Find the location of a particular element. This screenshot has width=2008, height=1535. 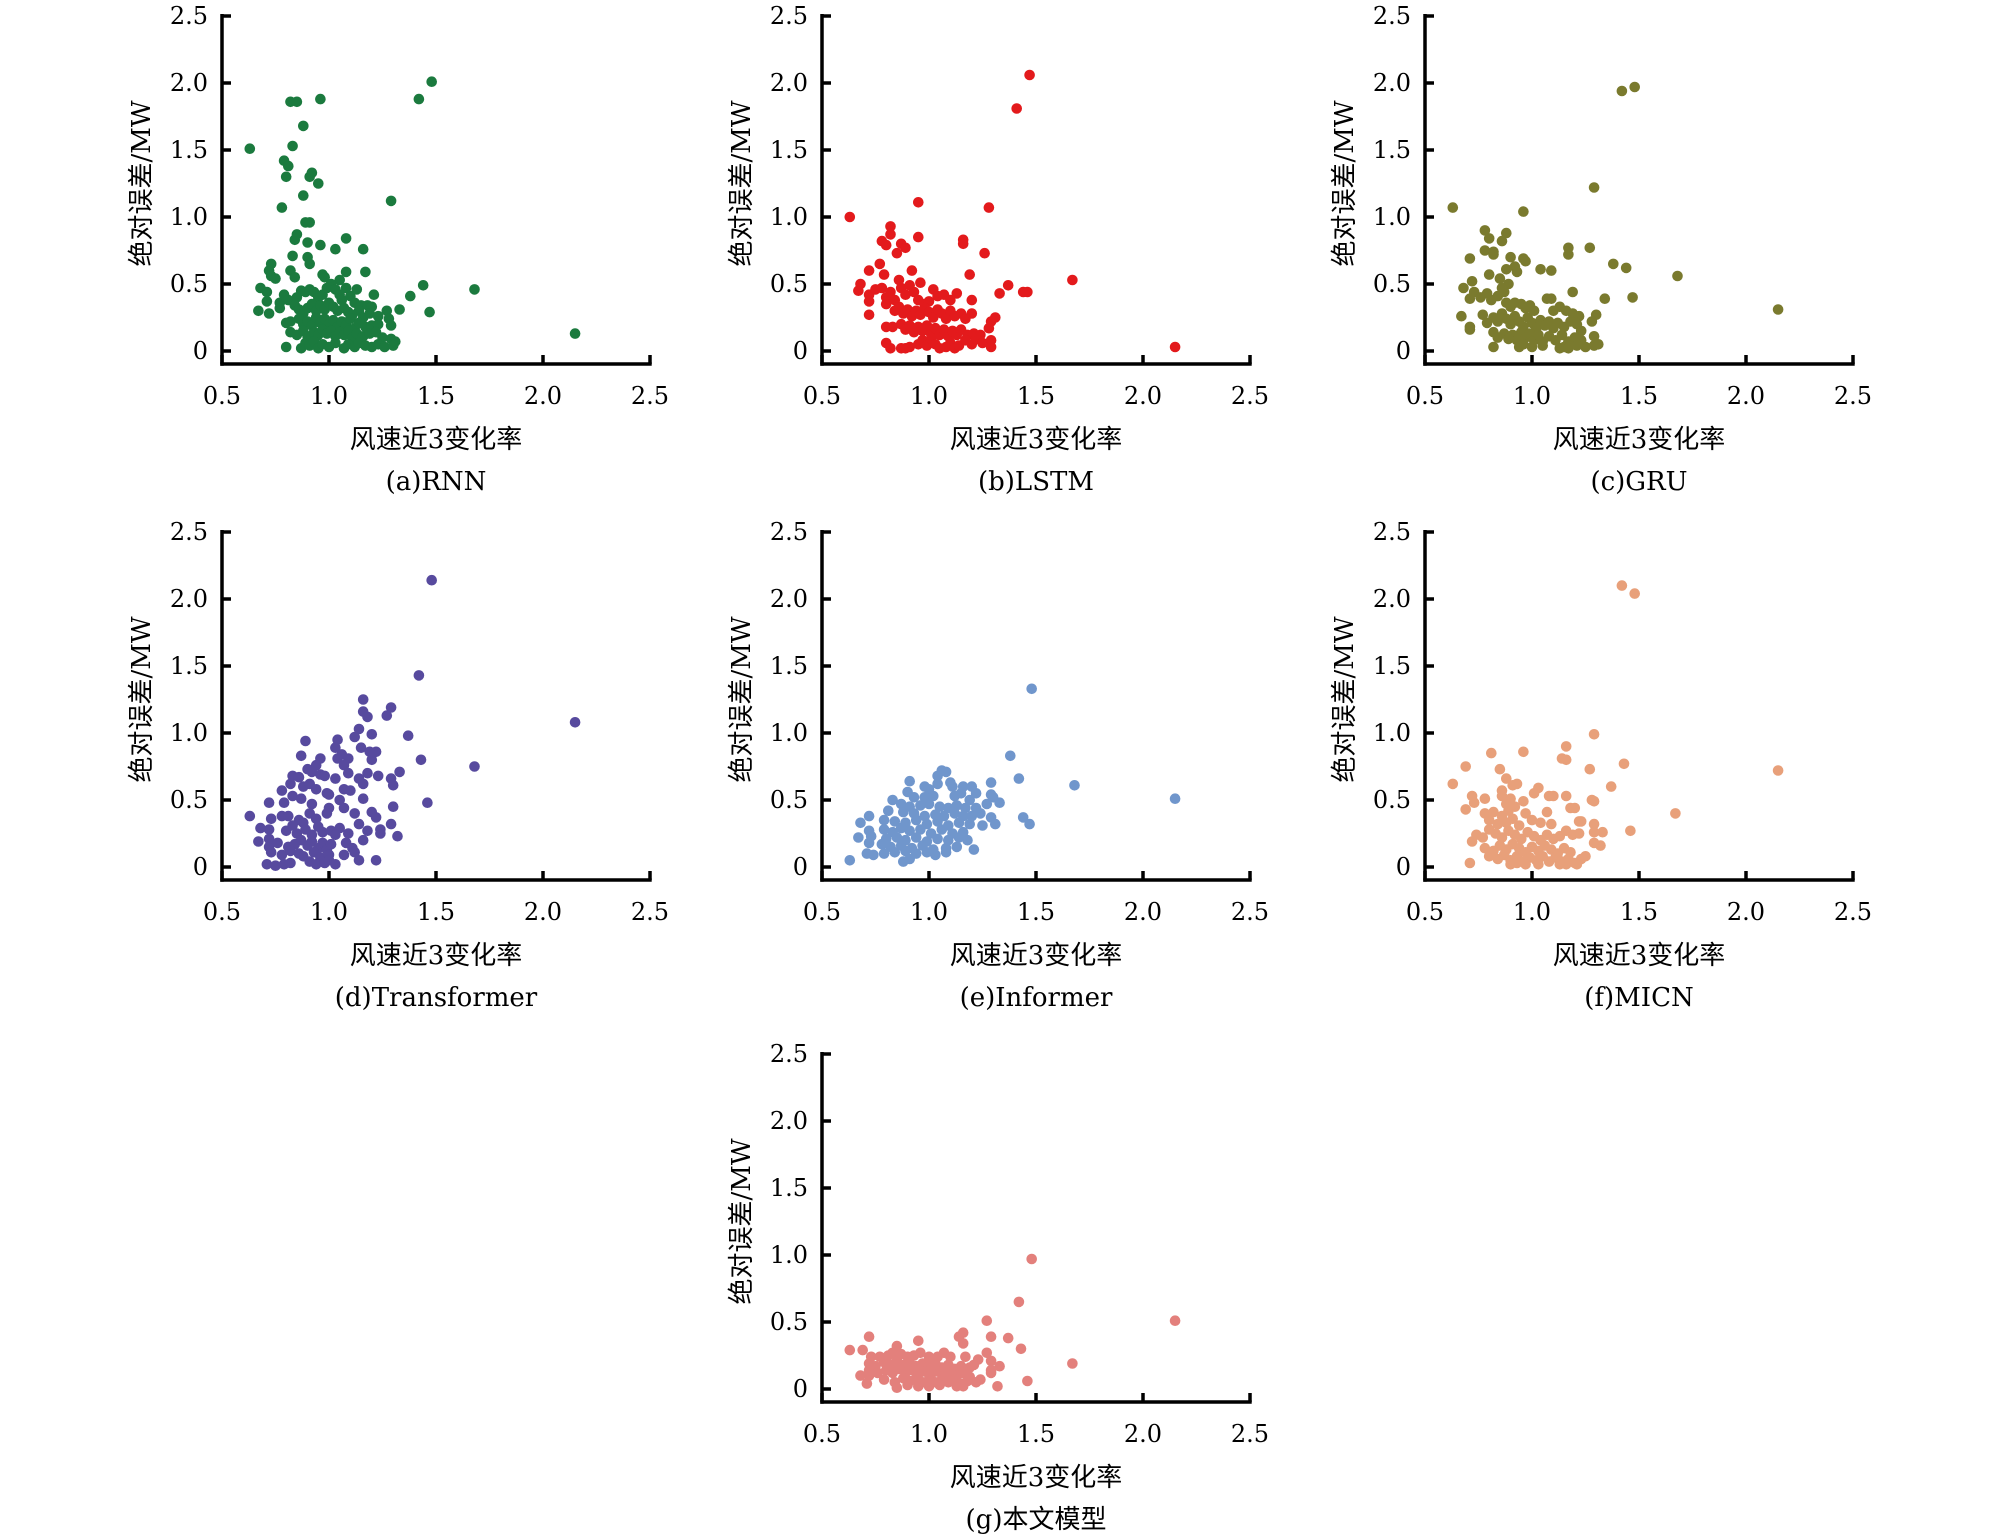

x-tick-label: 2.5 is located at coordinates (1853, 396).